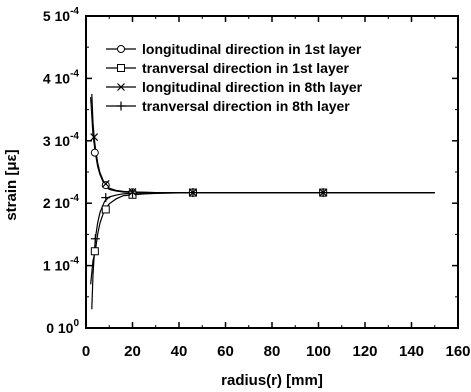 The image size is (471, 392). Describe the element at coordinates (62, 327) in the screenshot. I see `y-tick-label: 0 100` at that location.